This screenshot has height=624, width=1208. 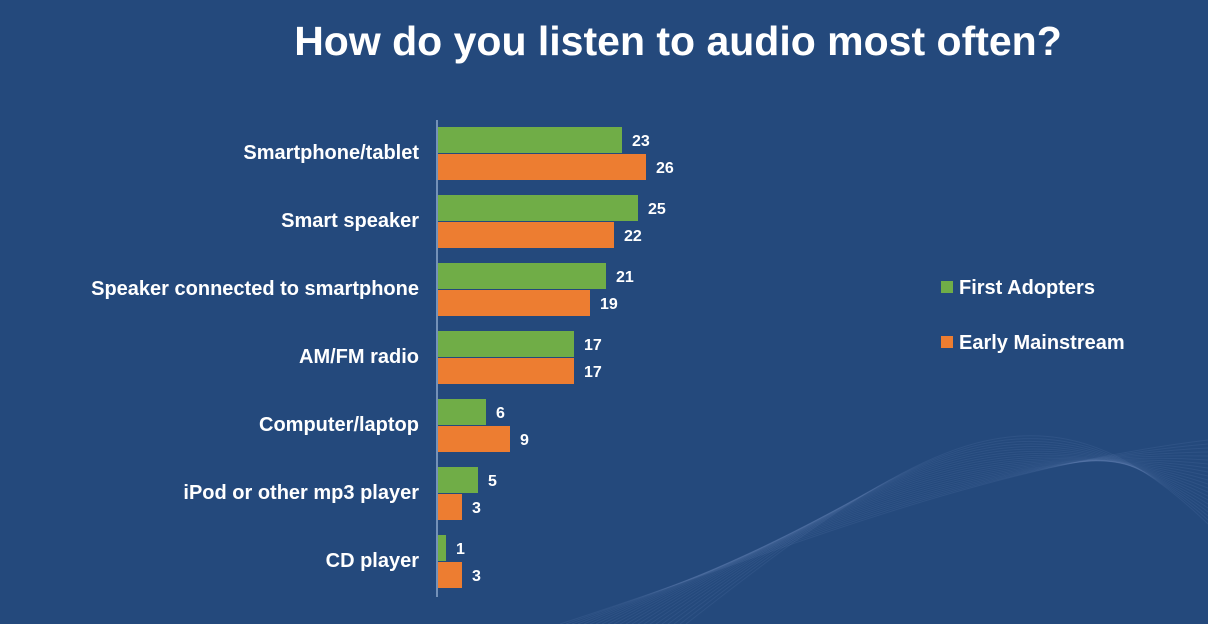 I want to click on data-label: 21, so click(x=625, y=277).